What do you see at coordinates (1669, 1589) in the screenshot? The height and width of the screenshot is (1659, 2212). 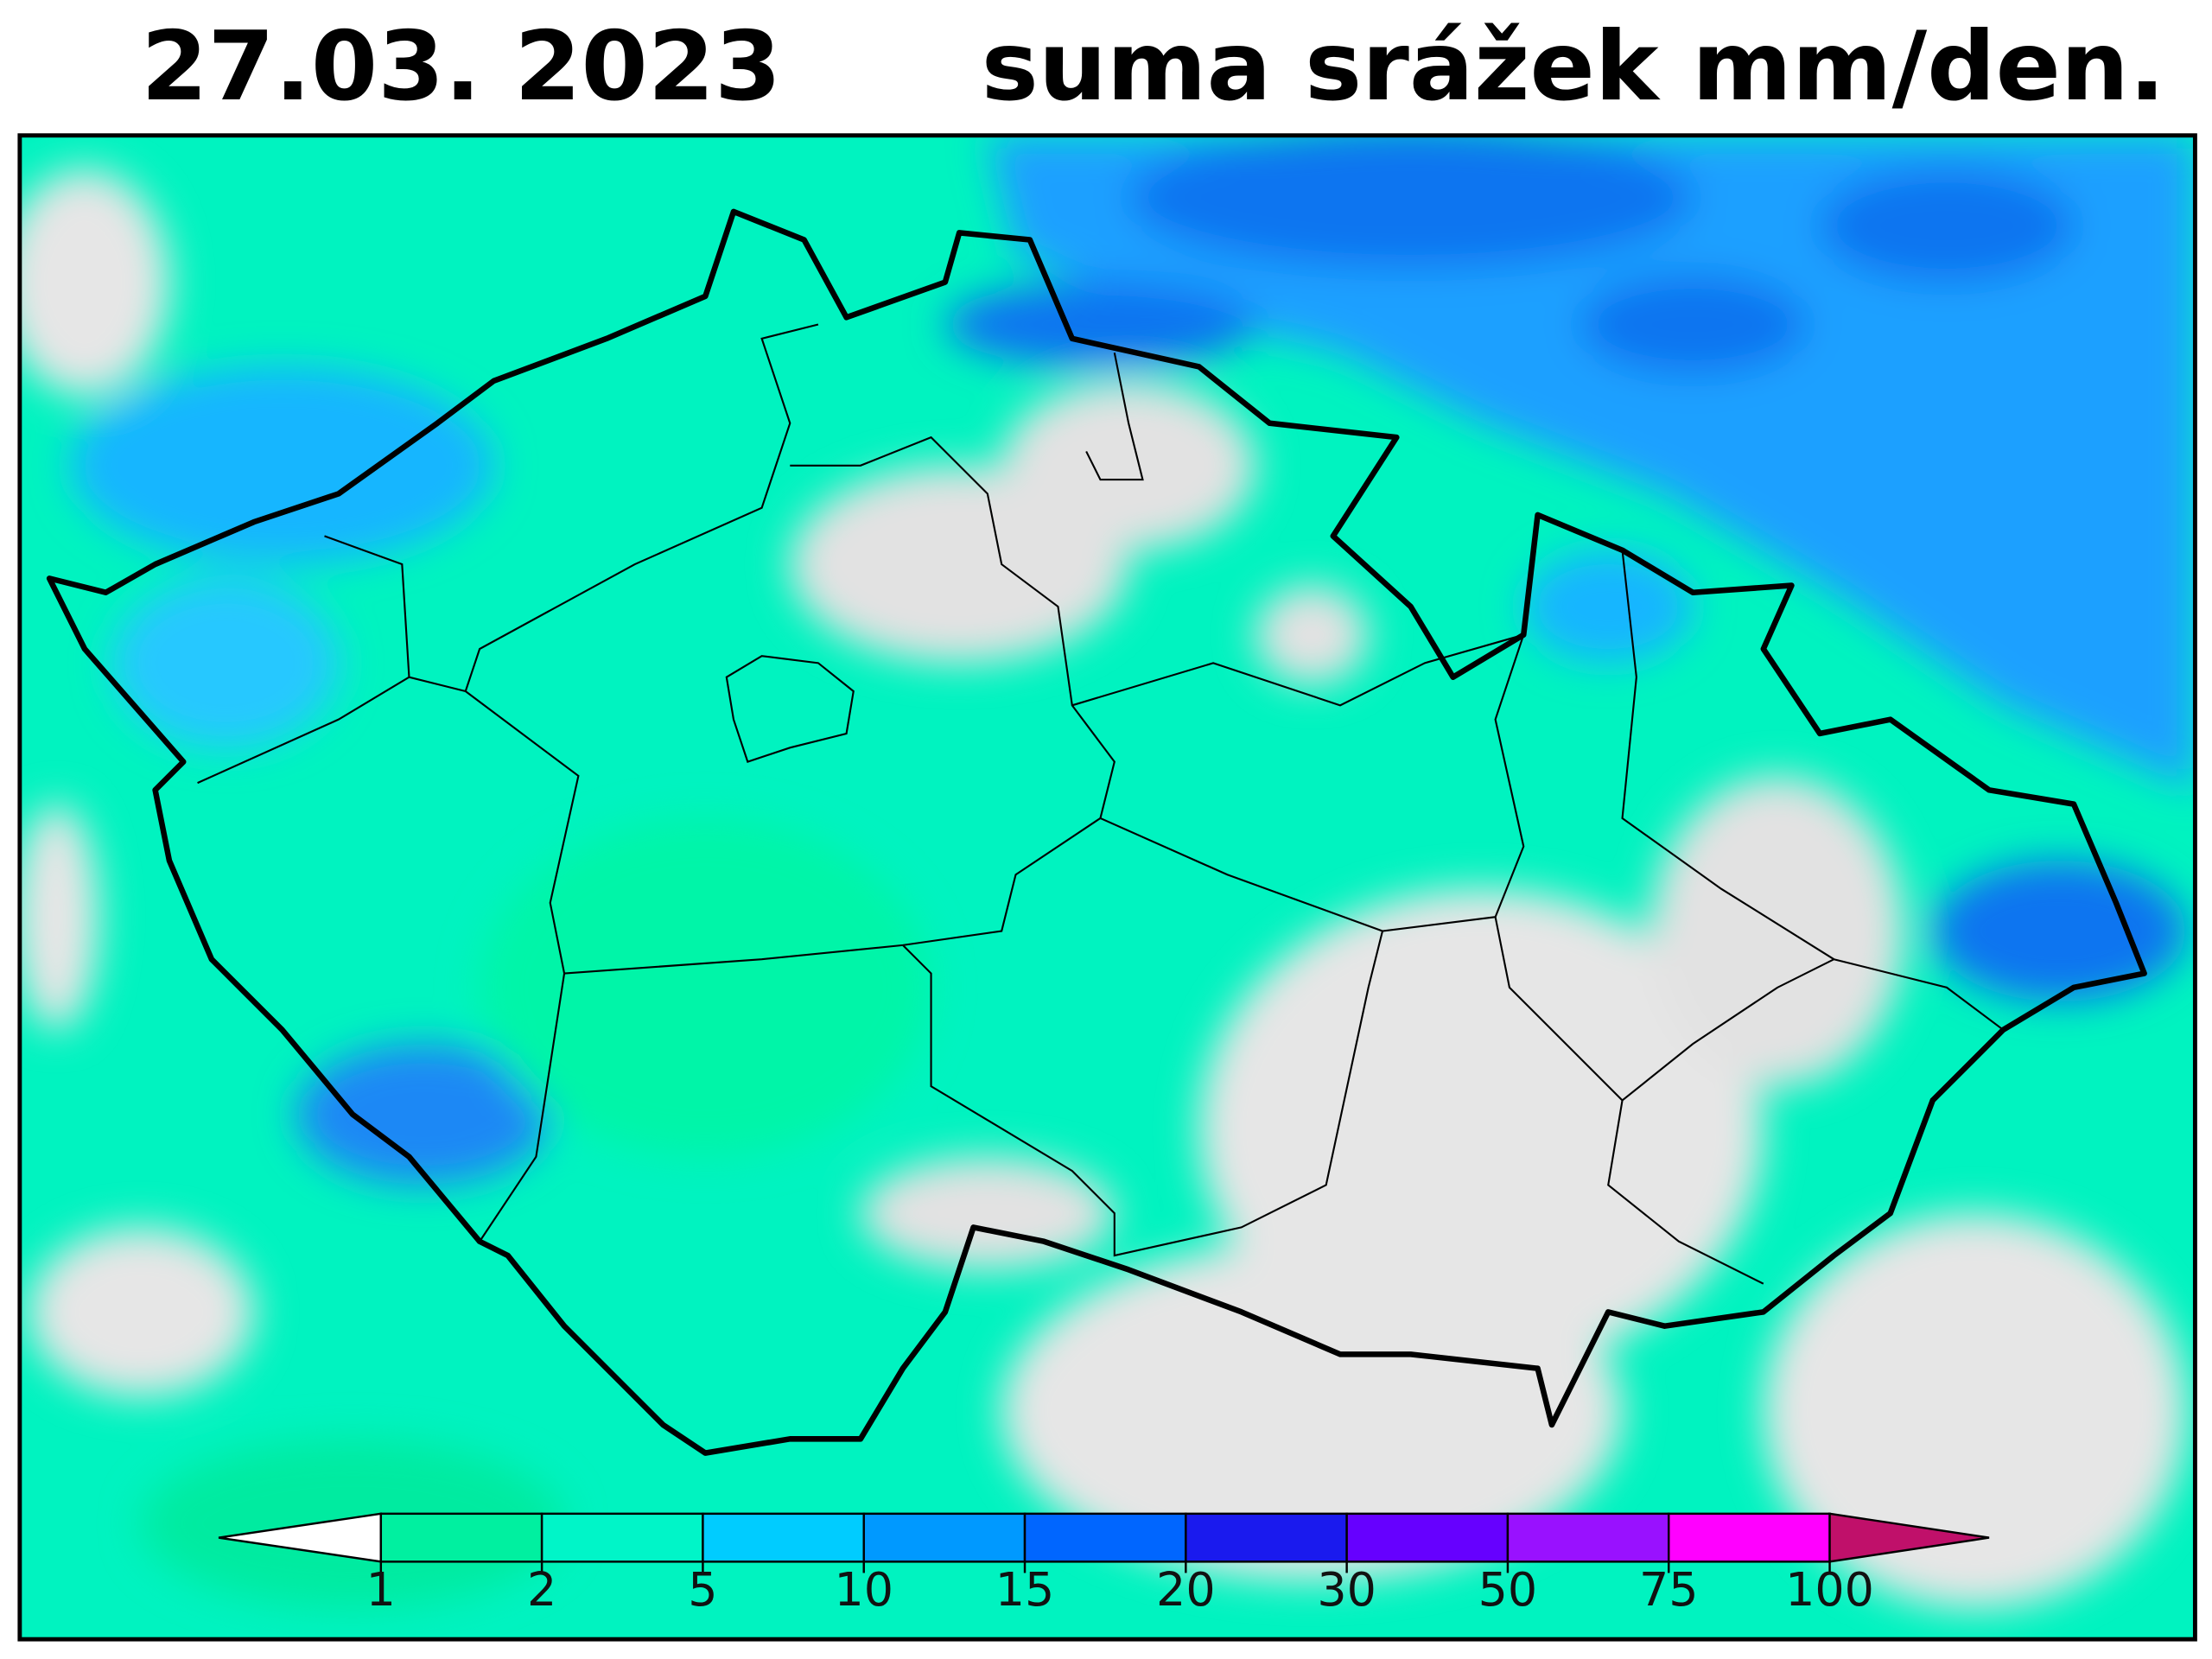 I see `colorbar-tick-label: 75` at bounding box center [1669, 1589].